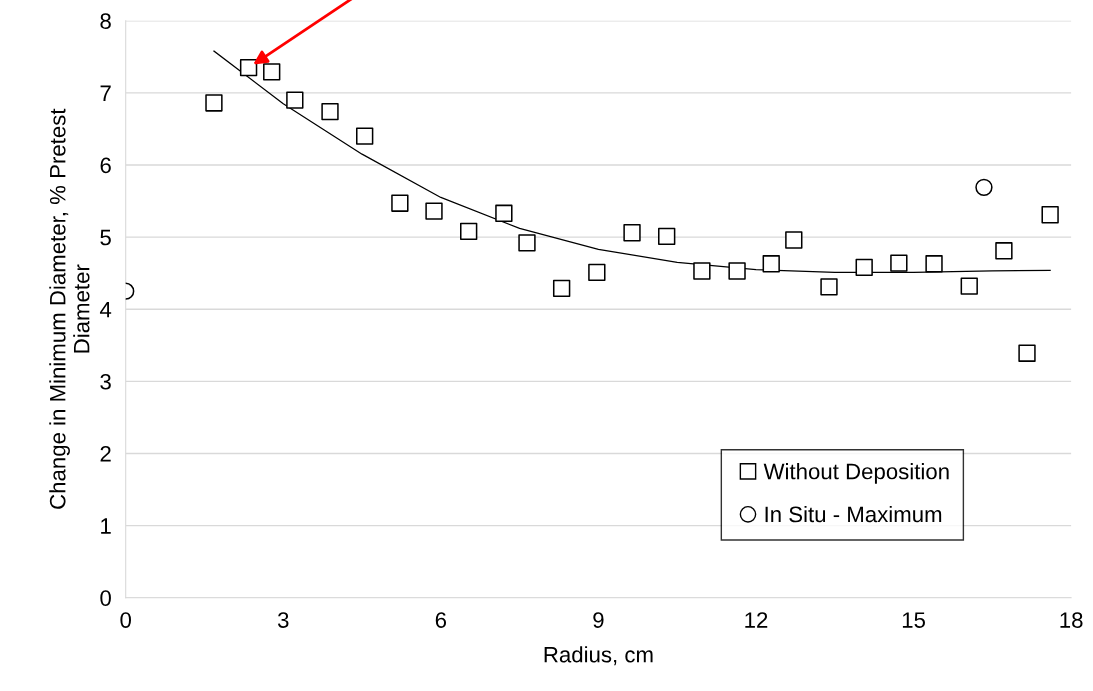 This screenshot has height=691, width=1093. Describe the element at coordinates (853, 514) in the screenshot. I see `legend-label: In Situ - Maximum` at that location.